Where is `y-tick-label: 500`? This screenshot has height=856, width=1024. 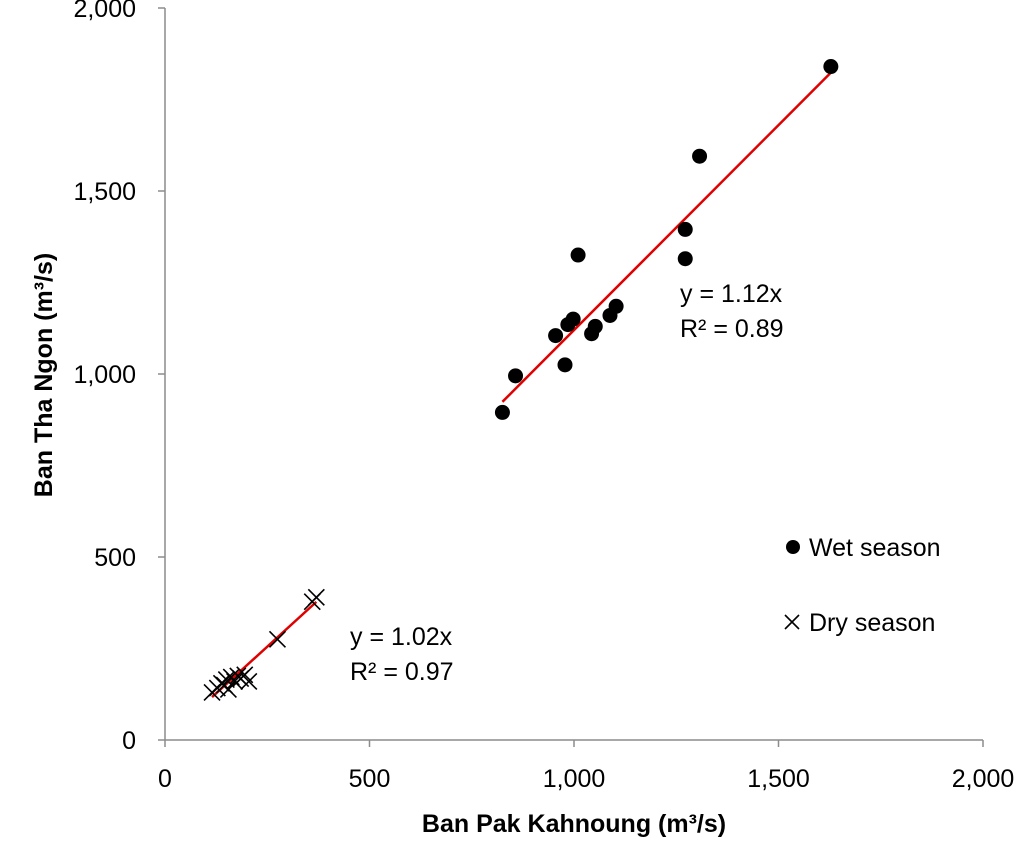 y-tick-label: 500 is located at coordinates (115, 558).